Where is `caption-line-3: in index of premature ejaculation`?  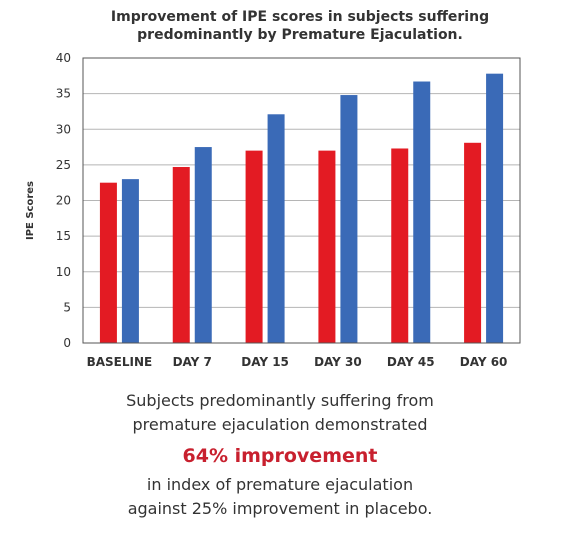
caption-line-3: in index of premature ejaculation is located at coordinates (280, 484).